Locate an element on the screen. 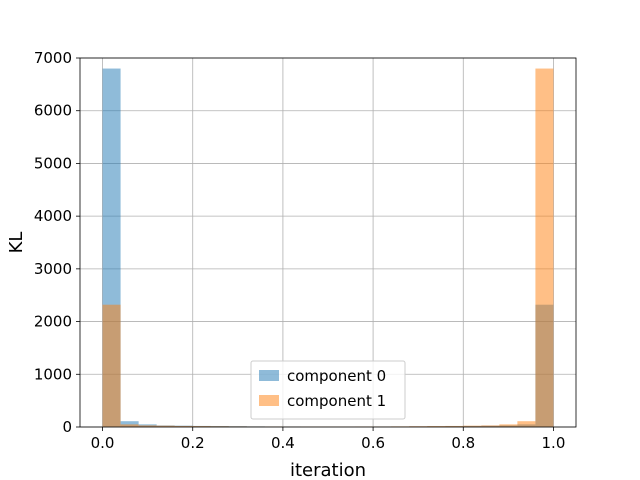 This screenshot has height=480, width=640. y-tick-label: 4000 is located at coordinates (53, 216).